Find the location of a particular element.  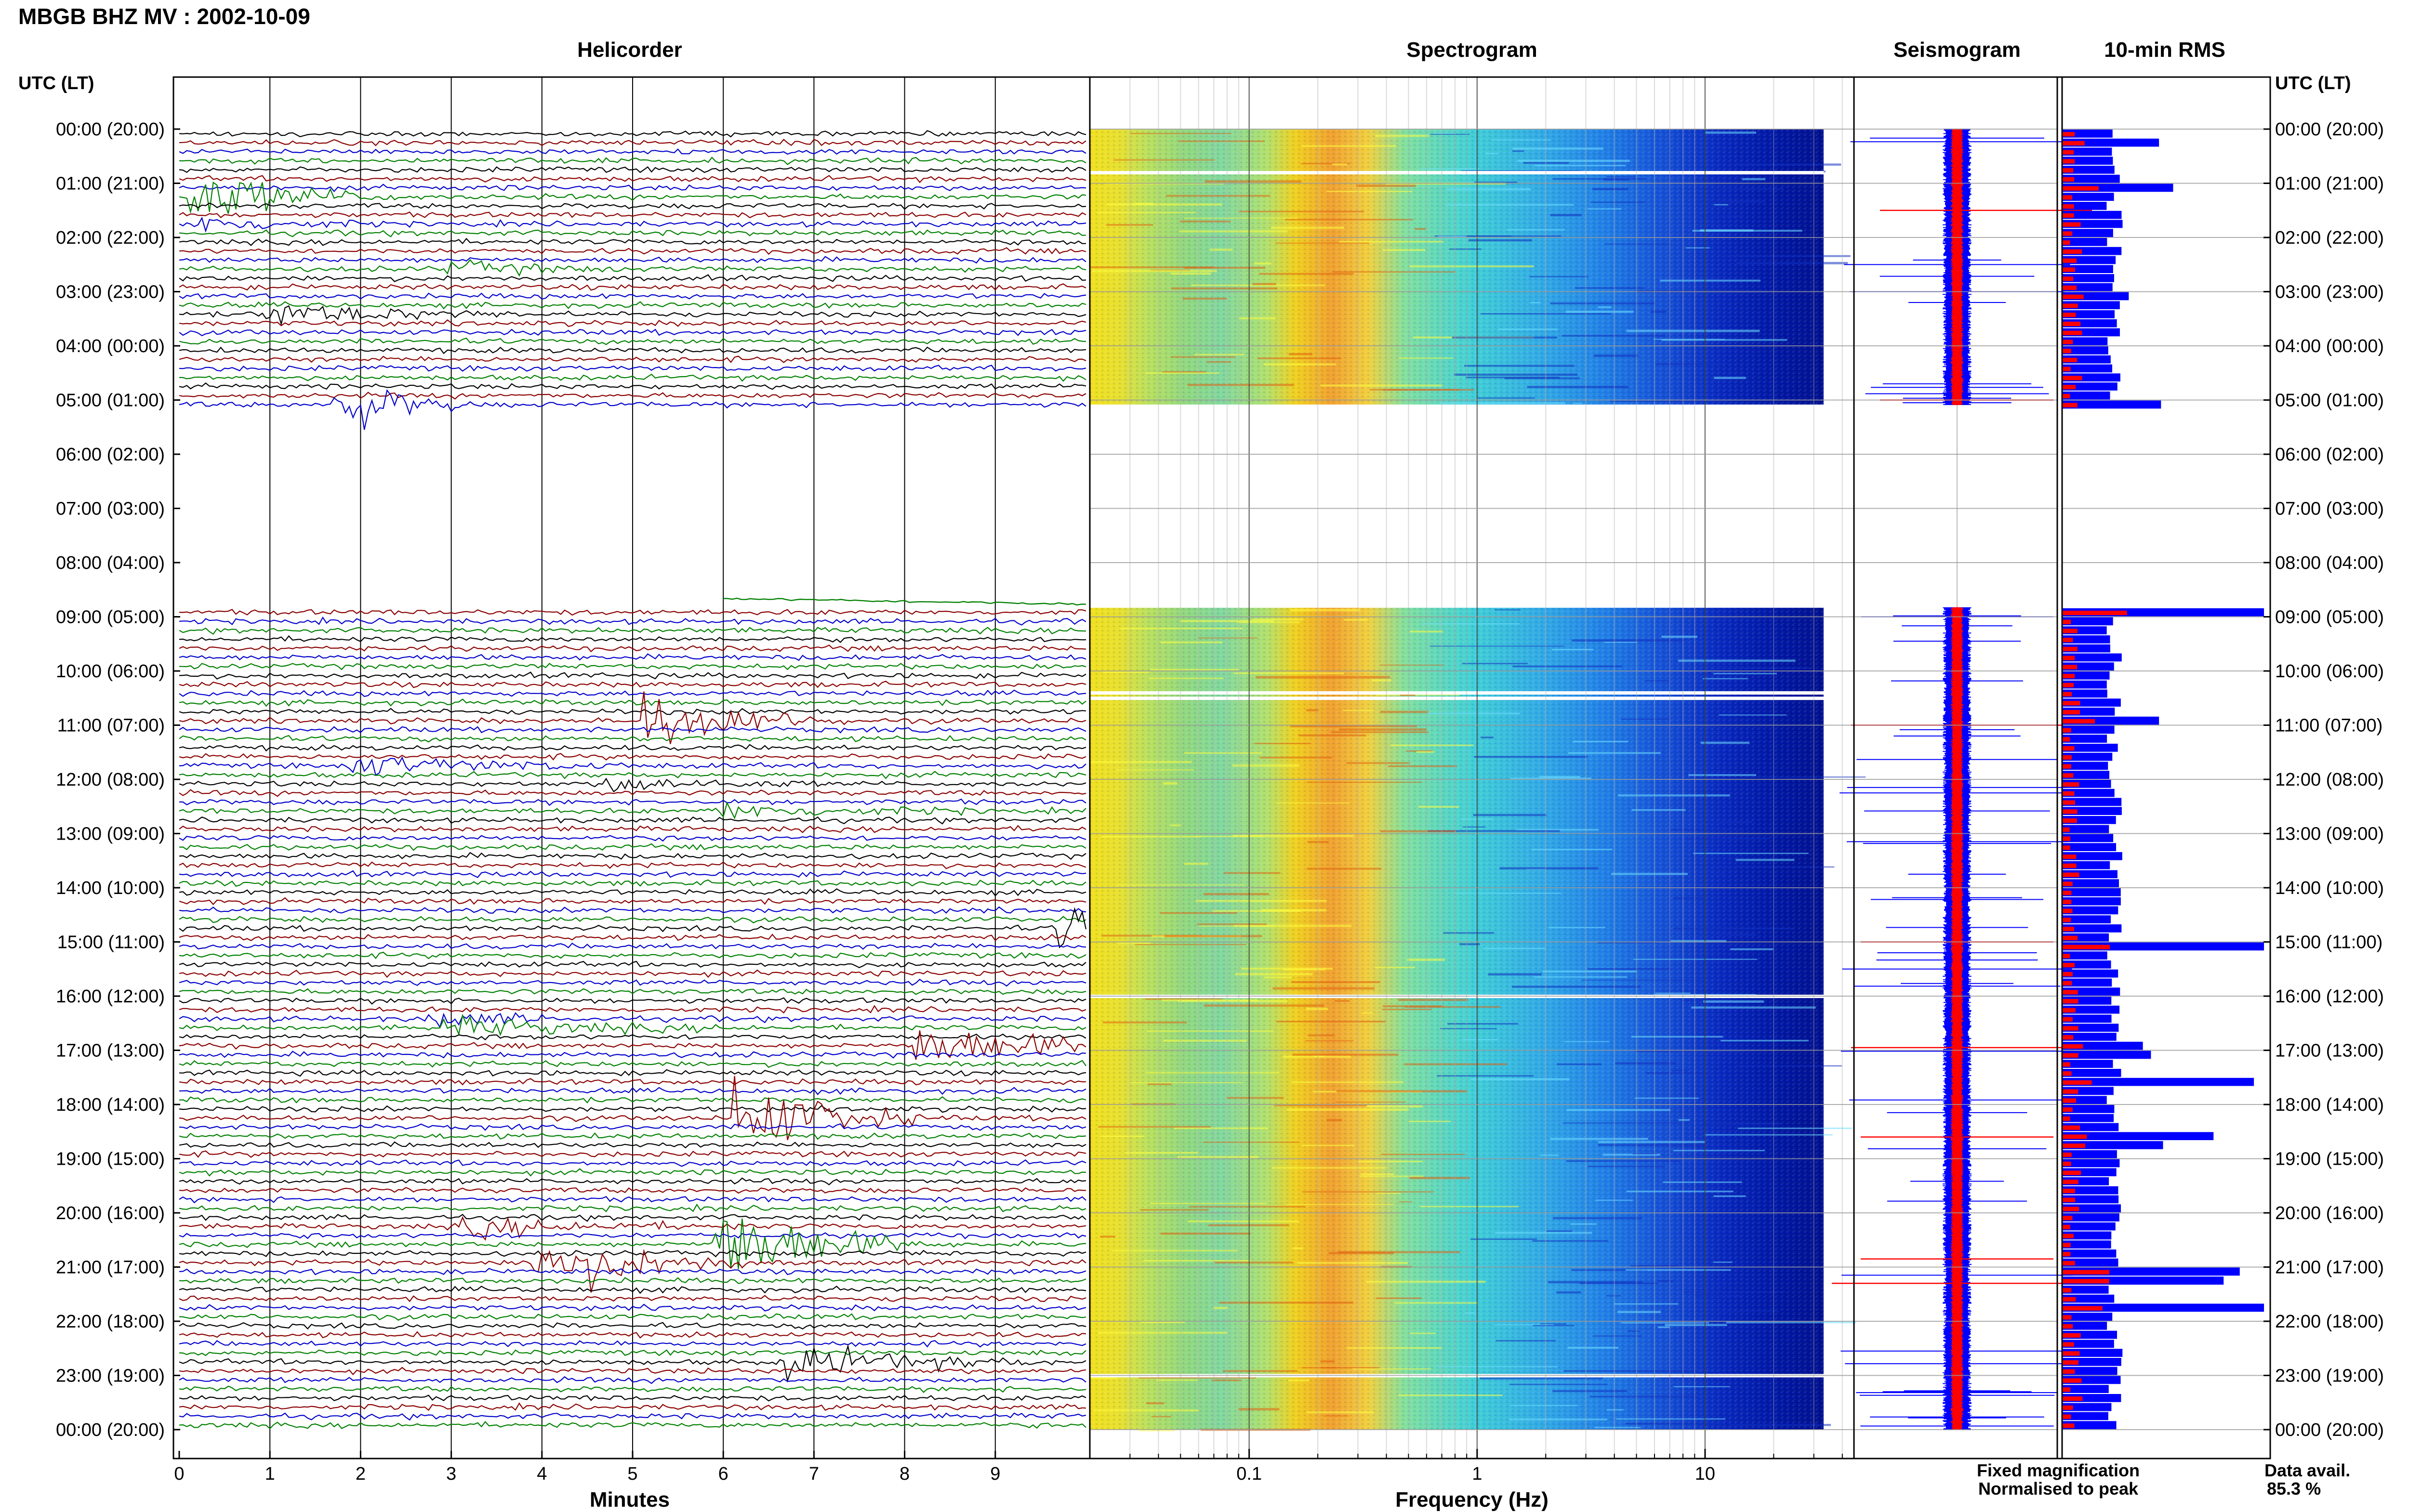

left-hour-label: 06:00 (02:00) is located at coordinates (110, 455).